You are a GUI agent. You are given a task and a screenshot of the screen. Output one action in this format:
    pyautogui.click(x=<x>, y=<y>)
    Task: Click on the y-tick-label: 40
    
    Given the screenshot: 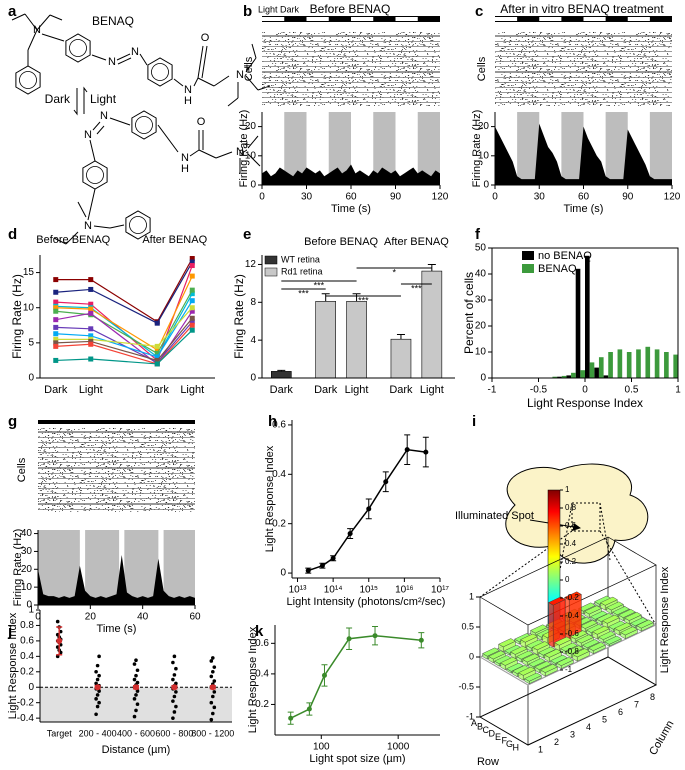 What is the action you would take?
    pyautogui.click(x=481, y=274)
    